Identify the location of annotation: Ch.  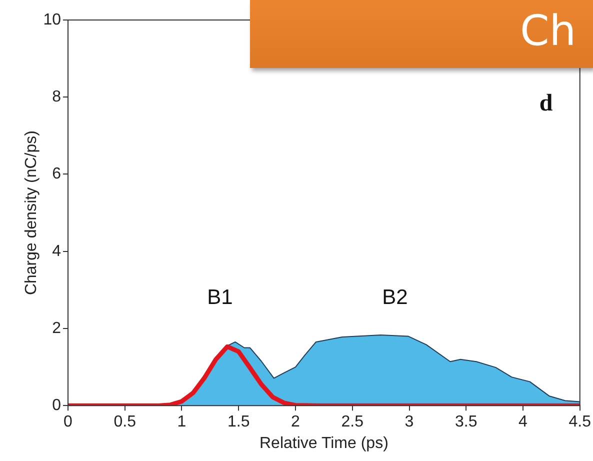
(548, 31).